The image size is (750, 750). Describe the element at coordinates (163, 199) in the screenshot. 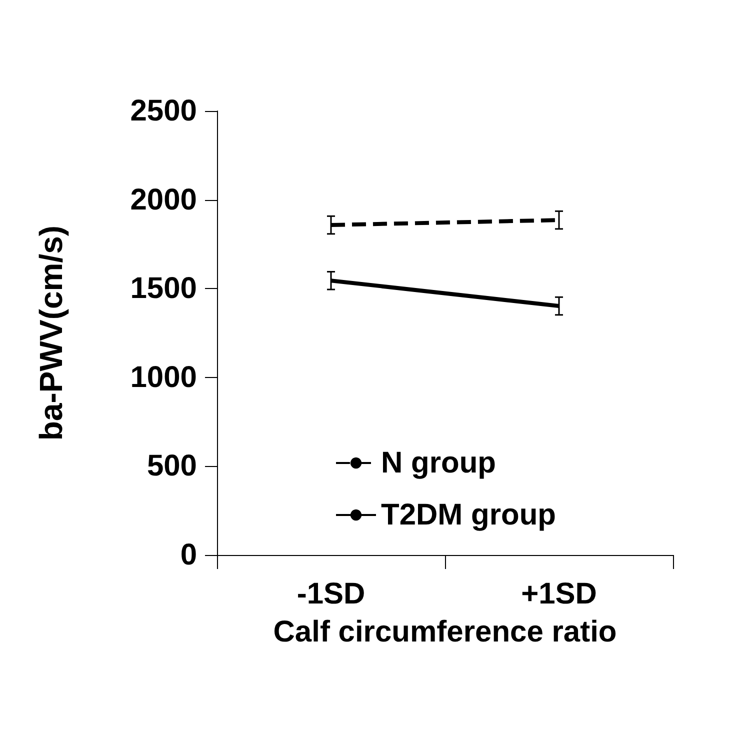

I see `y-tick-label: 2000` at that location.